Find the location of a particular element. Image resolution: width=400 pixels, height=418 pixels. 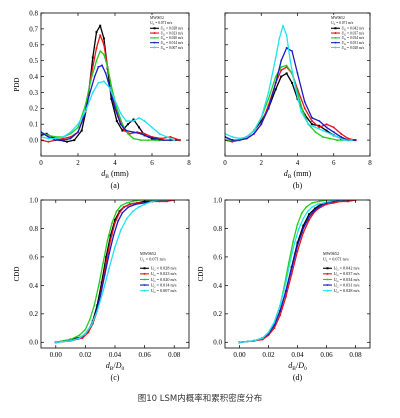

legend-entry-1: UG = 0.042 m/s is located at coordinates (347, 269).